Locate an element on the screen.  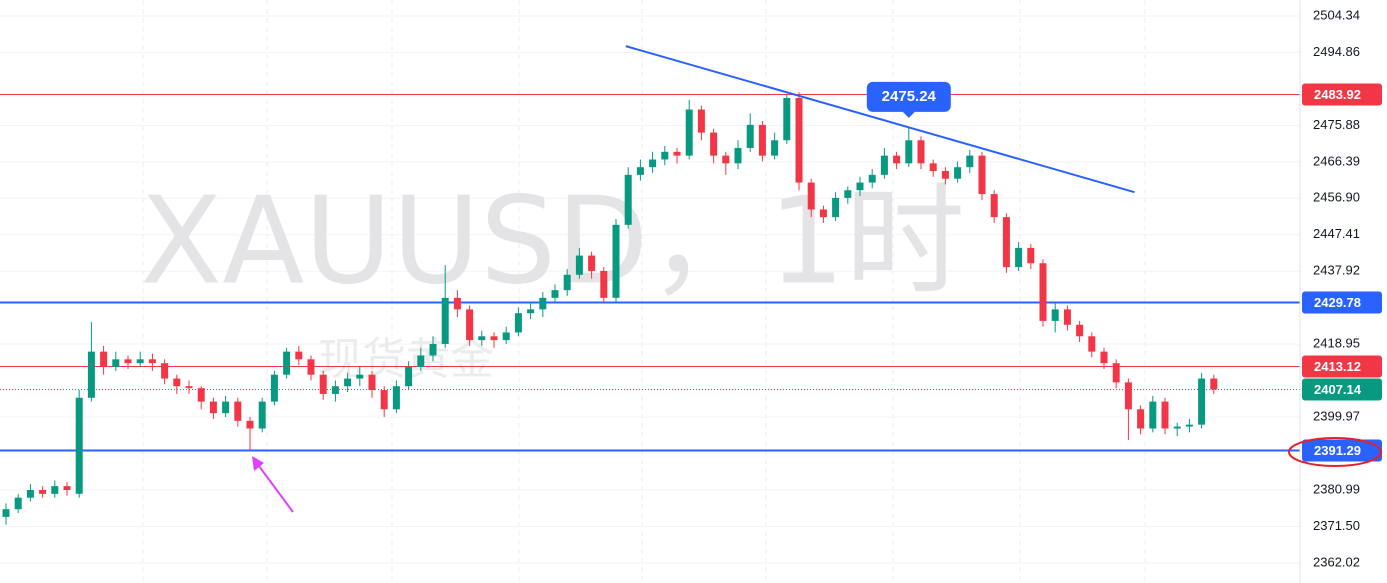
y-tick-label: 2475.88 is located at coordinates (1336, 124).